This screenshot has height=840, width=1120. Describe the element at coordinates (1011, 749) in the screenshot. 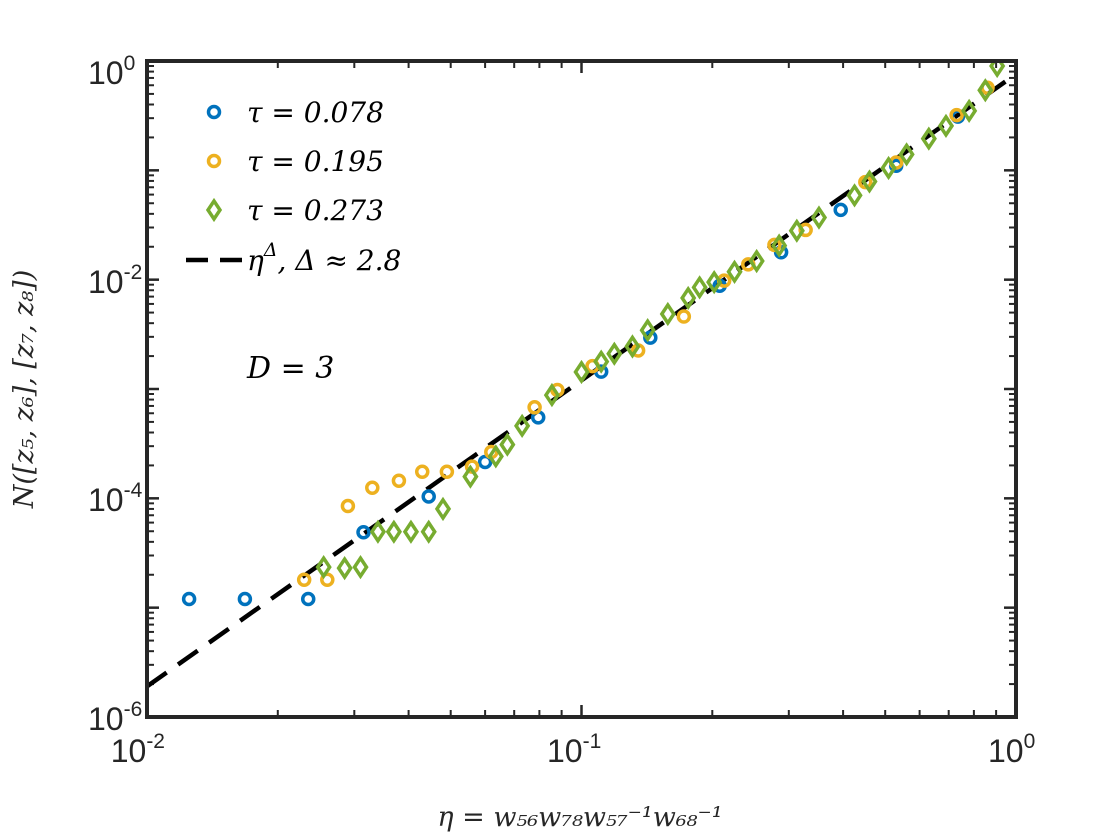

I see `x-tick-label-2: 10⁰` at that location.